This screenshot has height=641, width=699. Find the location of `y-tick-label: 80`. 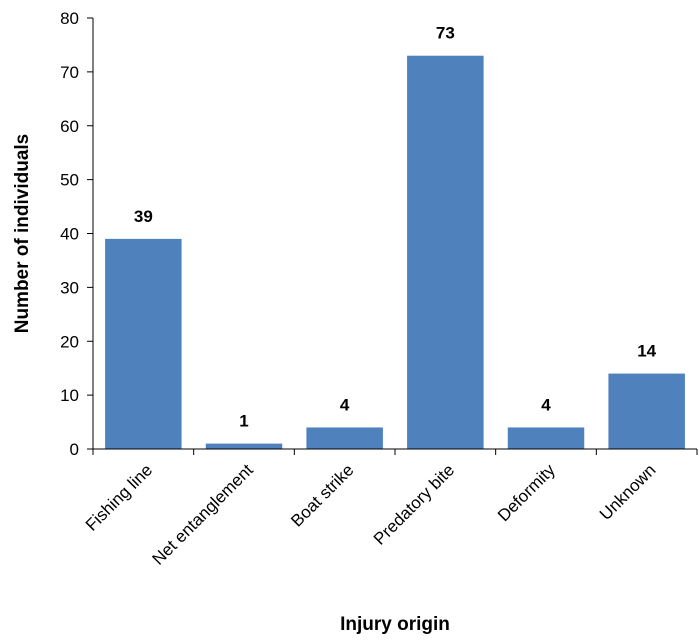

y-tick-label: 80 is located at coordinates (69, 18).